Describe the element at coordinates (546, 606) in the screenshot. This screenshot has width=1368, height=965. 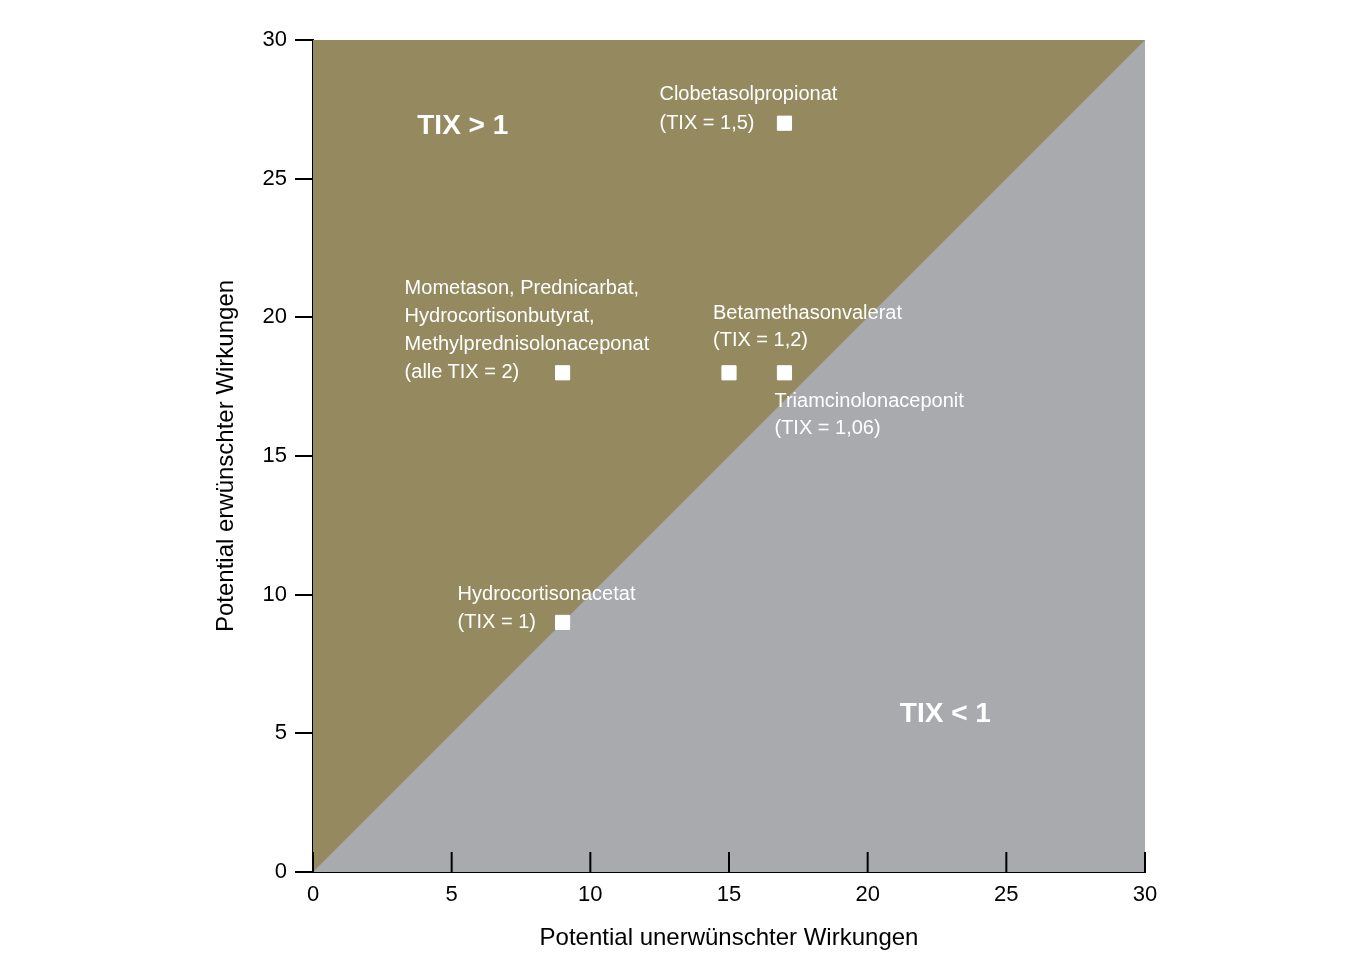
I see `annotation: Hydrocortisonacetat (TIX = 1)` at that location.